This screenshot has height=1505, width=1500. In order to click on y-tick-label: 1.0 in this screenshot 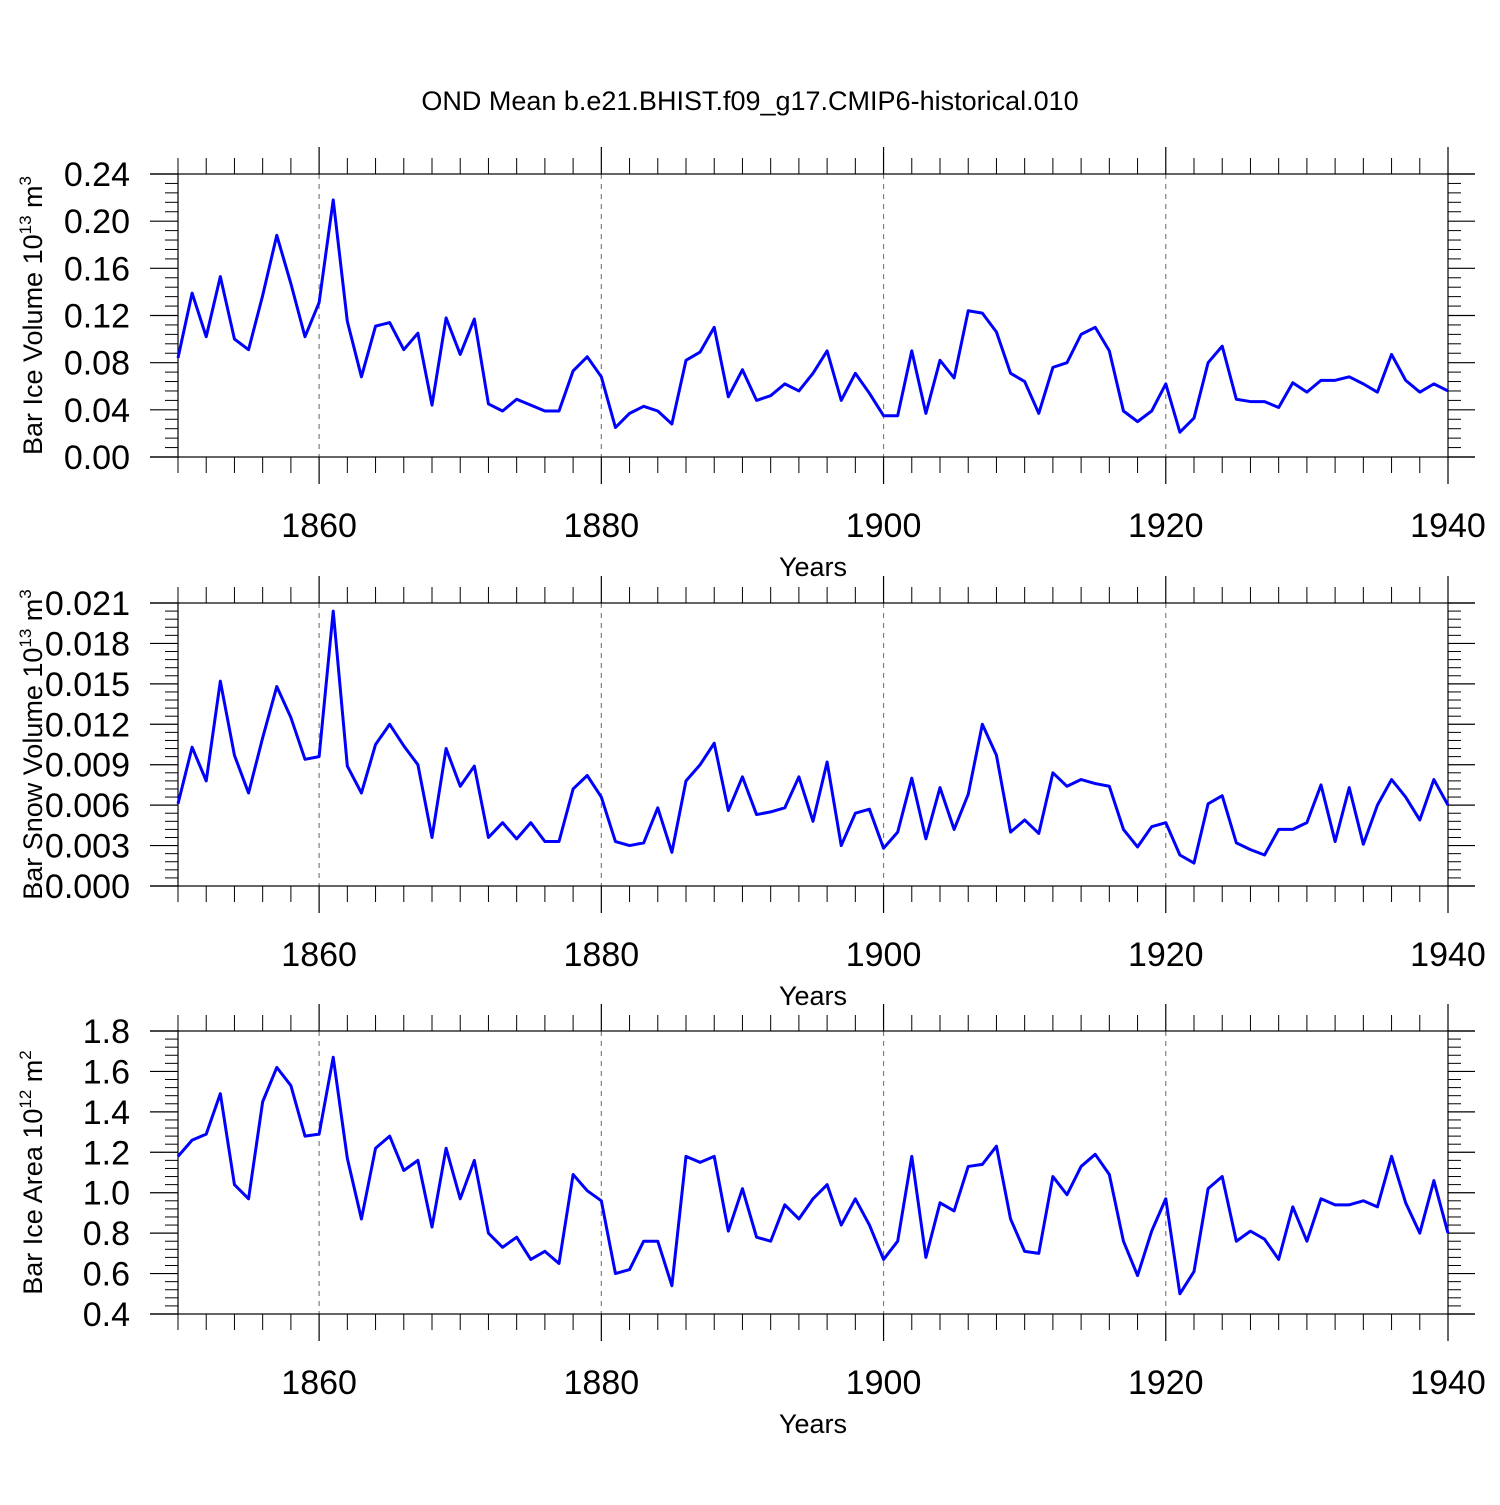, I will do `click(106, 1194)`.